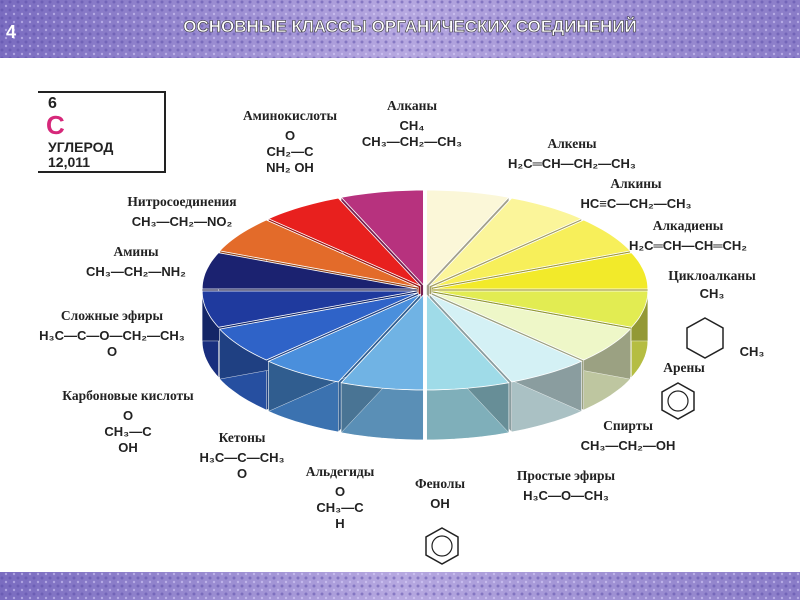 The image size is (800, 600). I want to click on benzene-circle, so click(678, 401).